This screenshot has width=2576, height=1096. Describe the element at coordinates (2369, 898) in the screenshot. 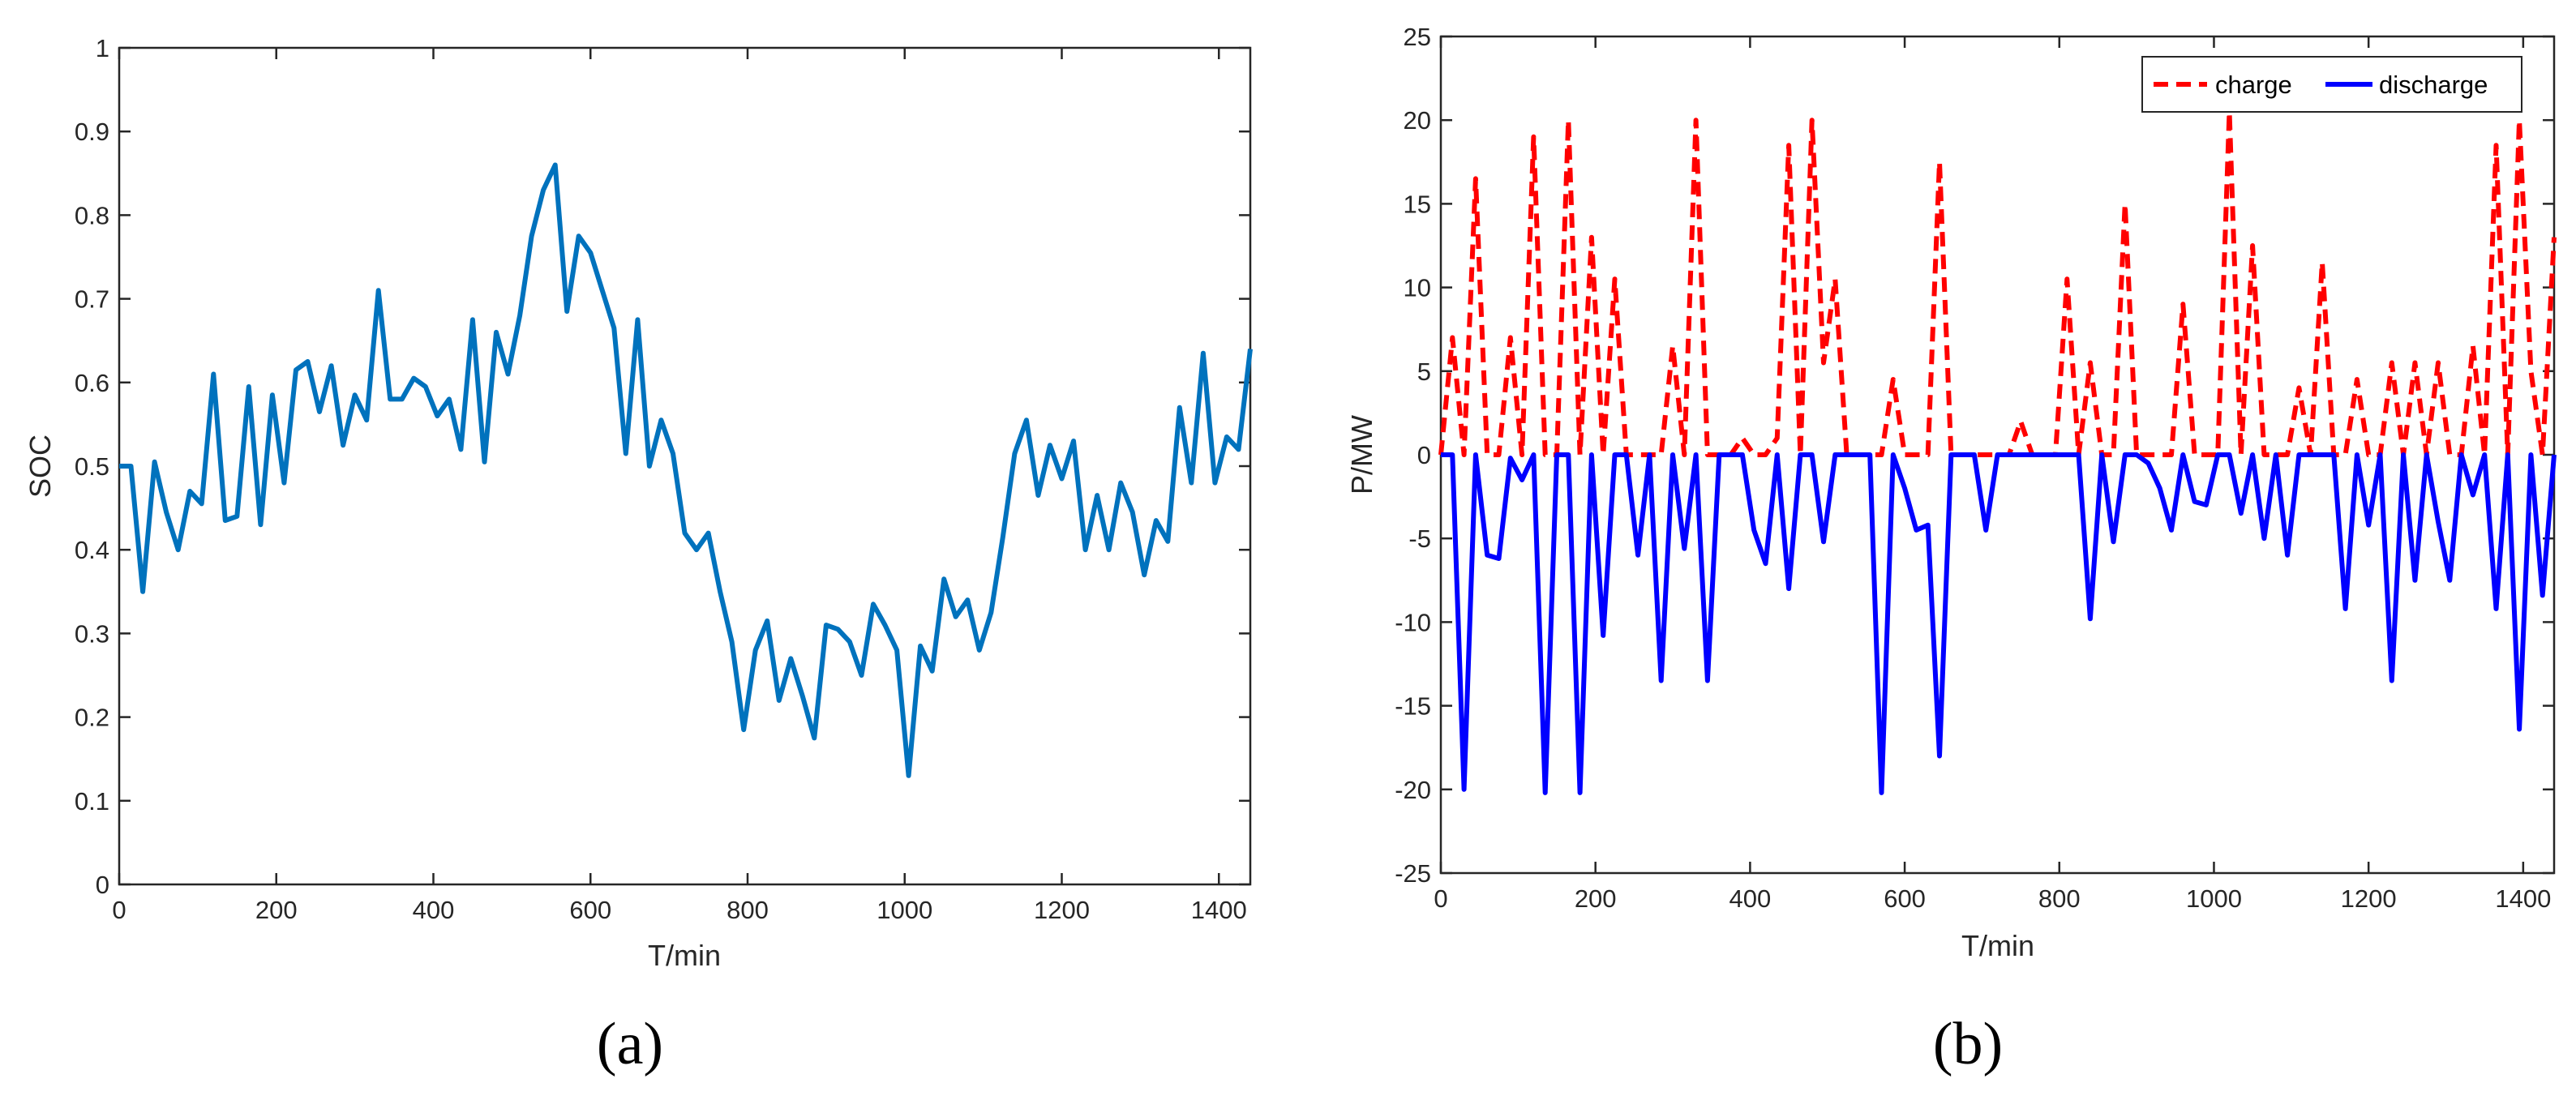

I see `power-x-tick-label: 1200` at that location.